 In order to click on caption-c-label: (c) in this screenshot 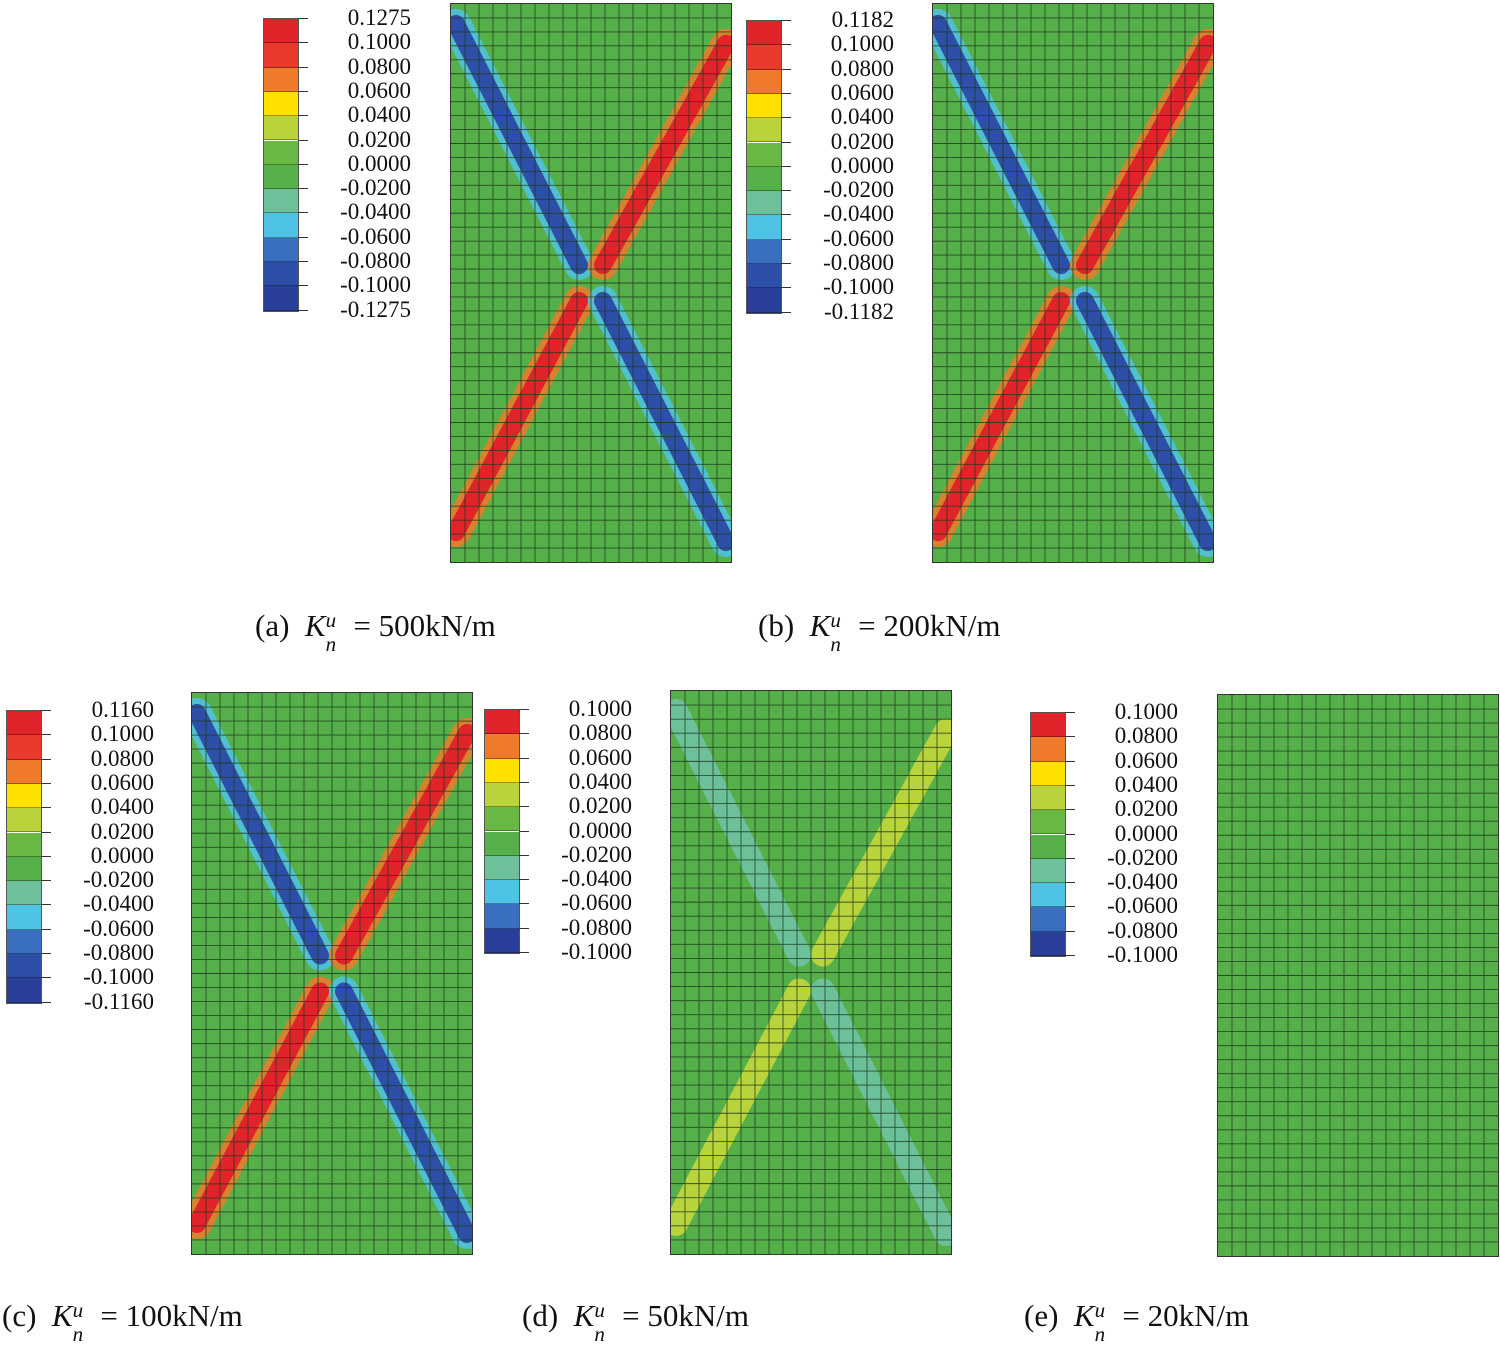, I will do `click(19, 1315)`.